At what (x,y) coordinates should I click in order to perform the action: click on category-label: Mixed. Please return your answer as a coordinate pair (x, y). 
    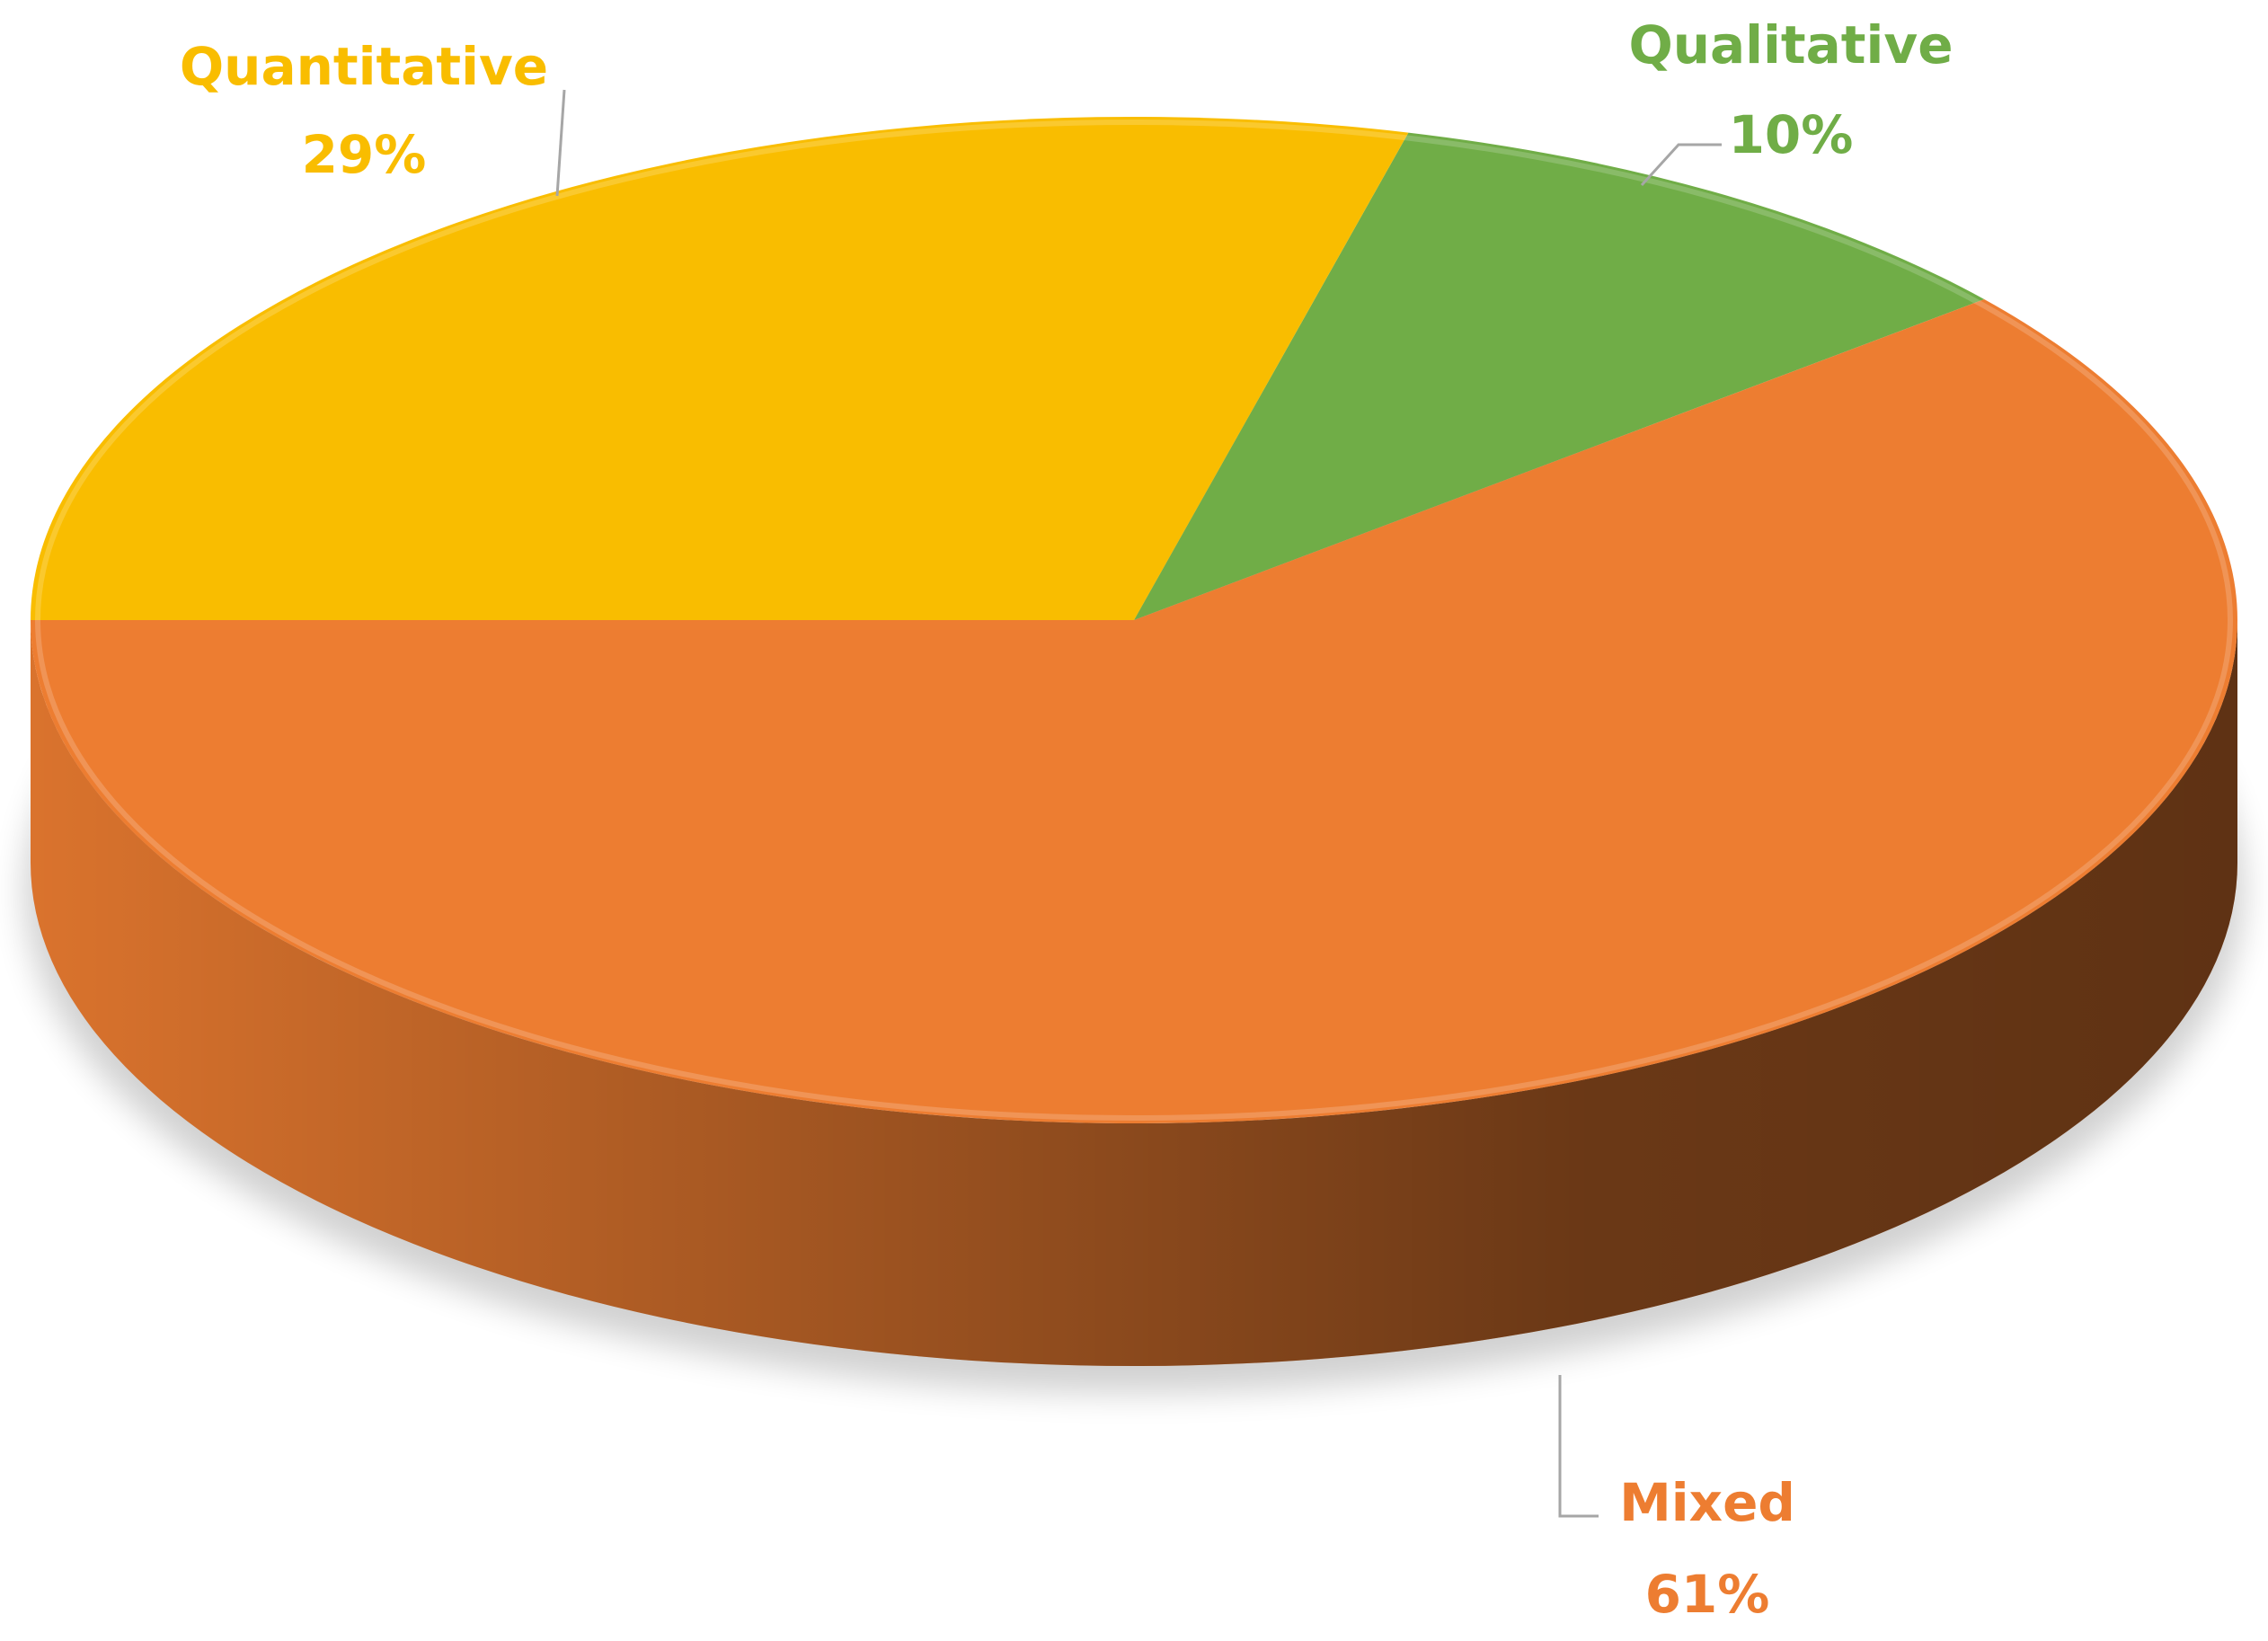
    Looking at the image, I should click on (1707, 1502).